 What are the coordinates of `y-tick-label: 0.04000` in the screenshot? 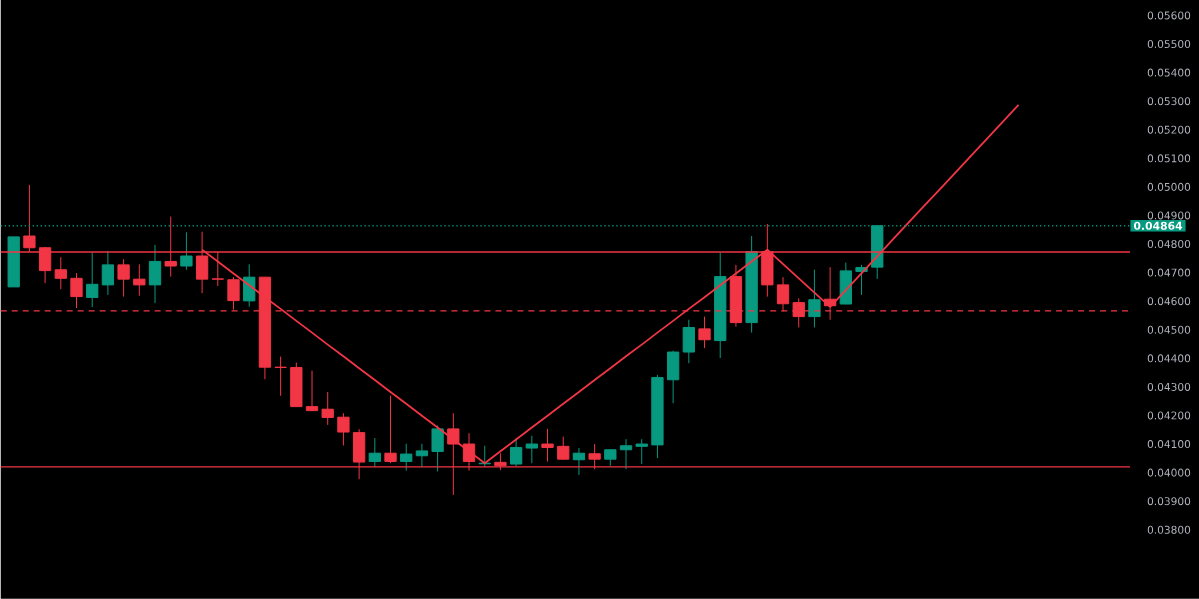 It's located at (1169, 472).